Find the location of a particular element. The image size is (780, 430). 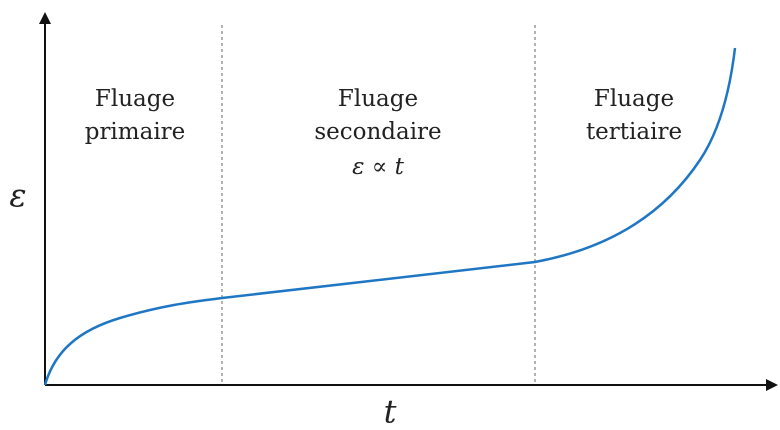

region-label: tertiaire is located at coordinates (634, 132).